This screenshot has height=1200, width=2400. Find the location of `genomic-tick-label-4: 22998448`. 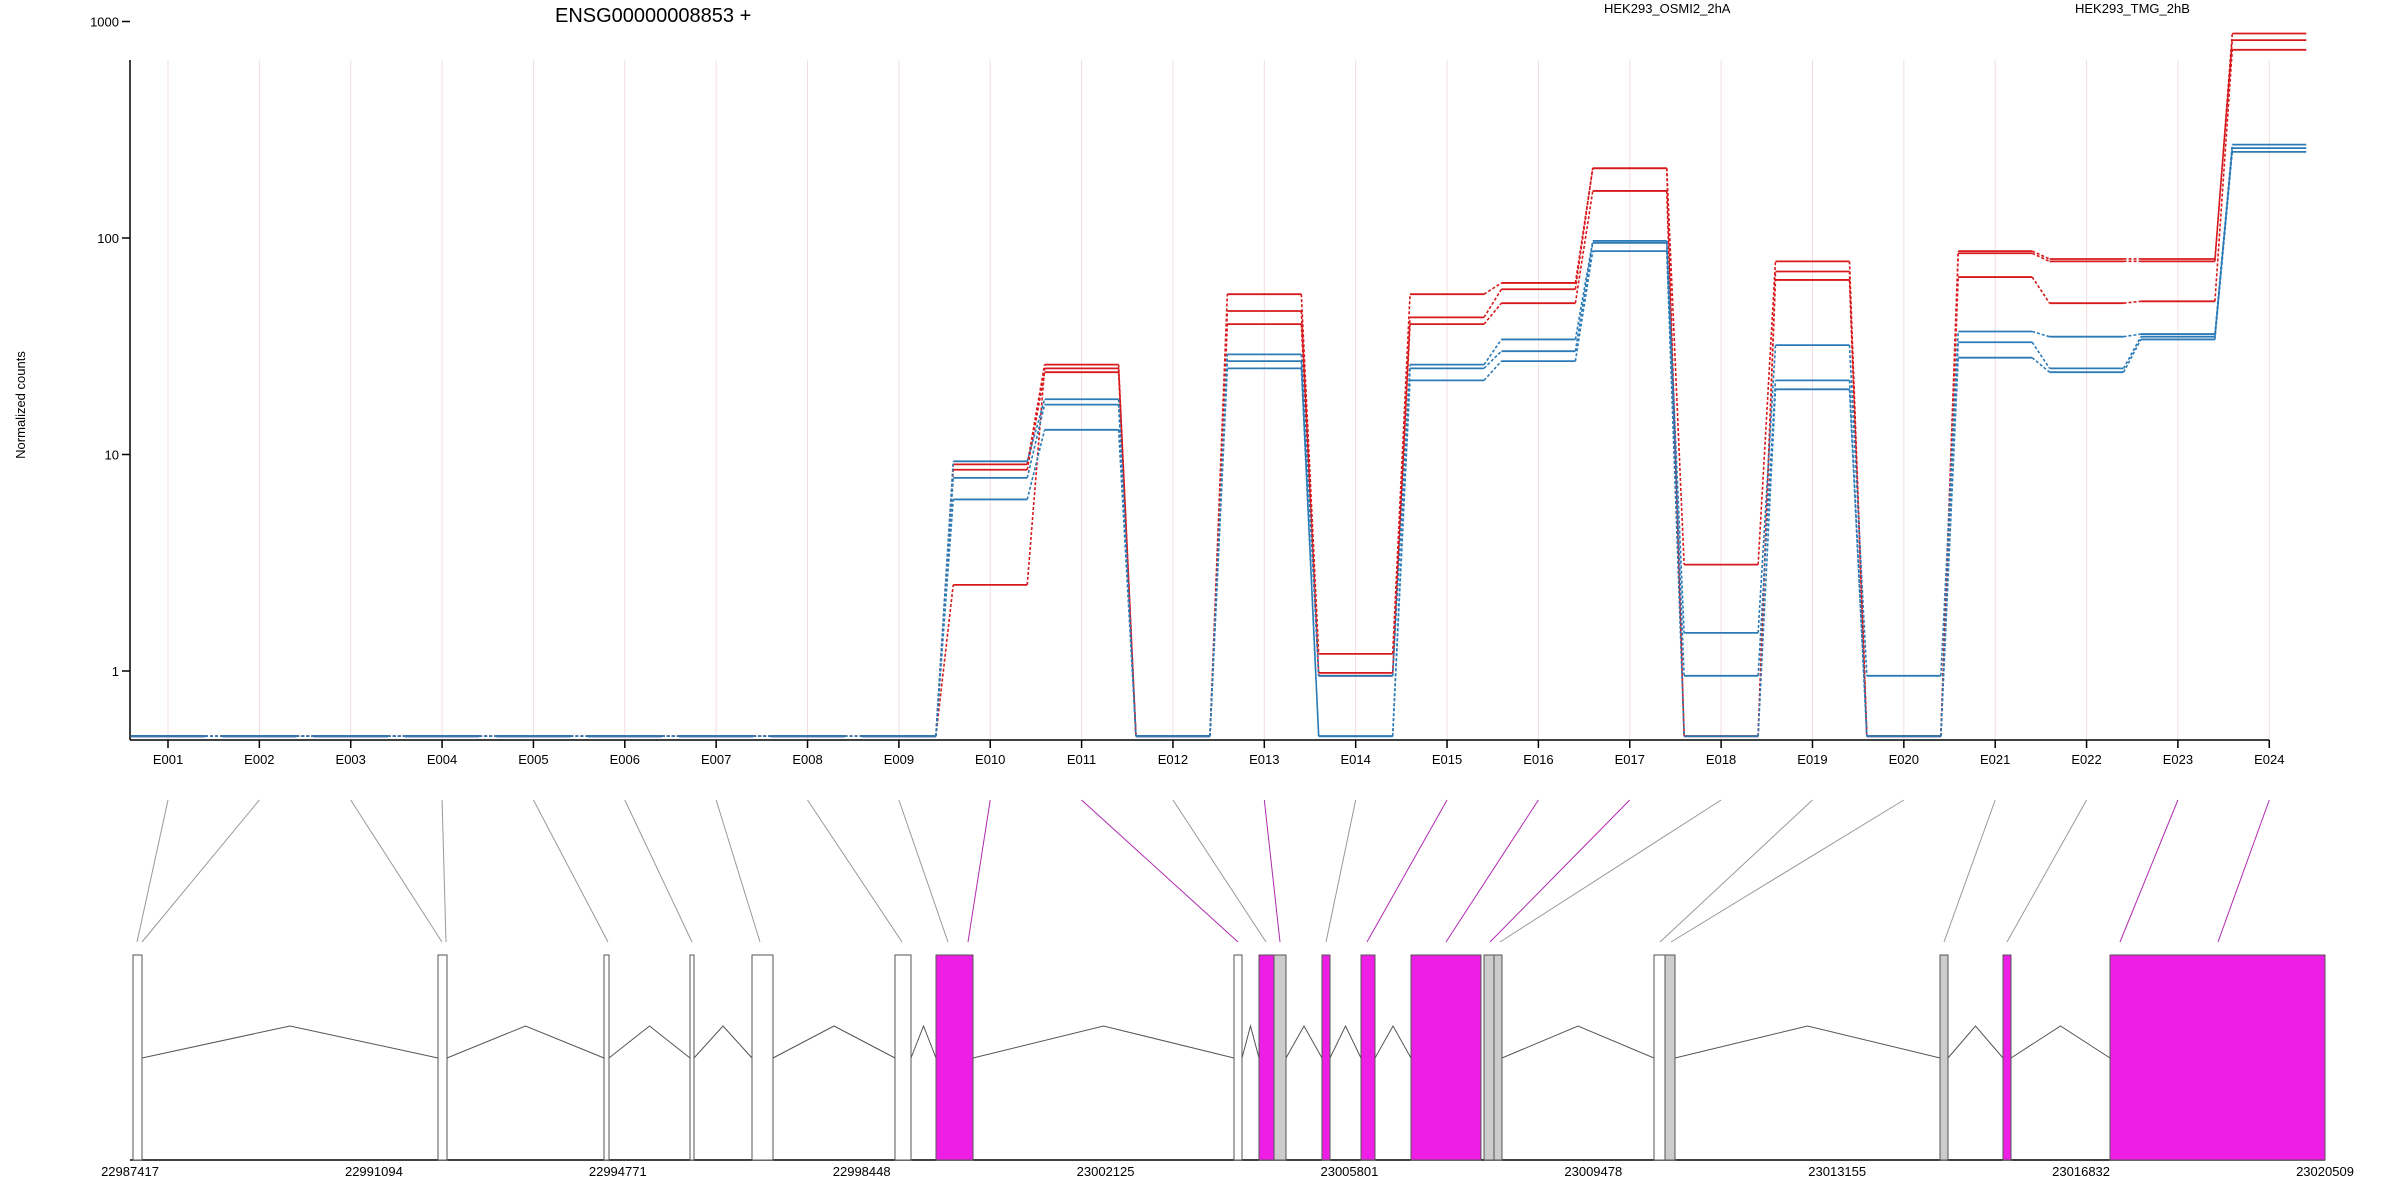

genomic-tick-label-4: 22998448 is located at coordinates (862, 1171).